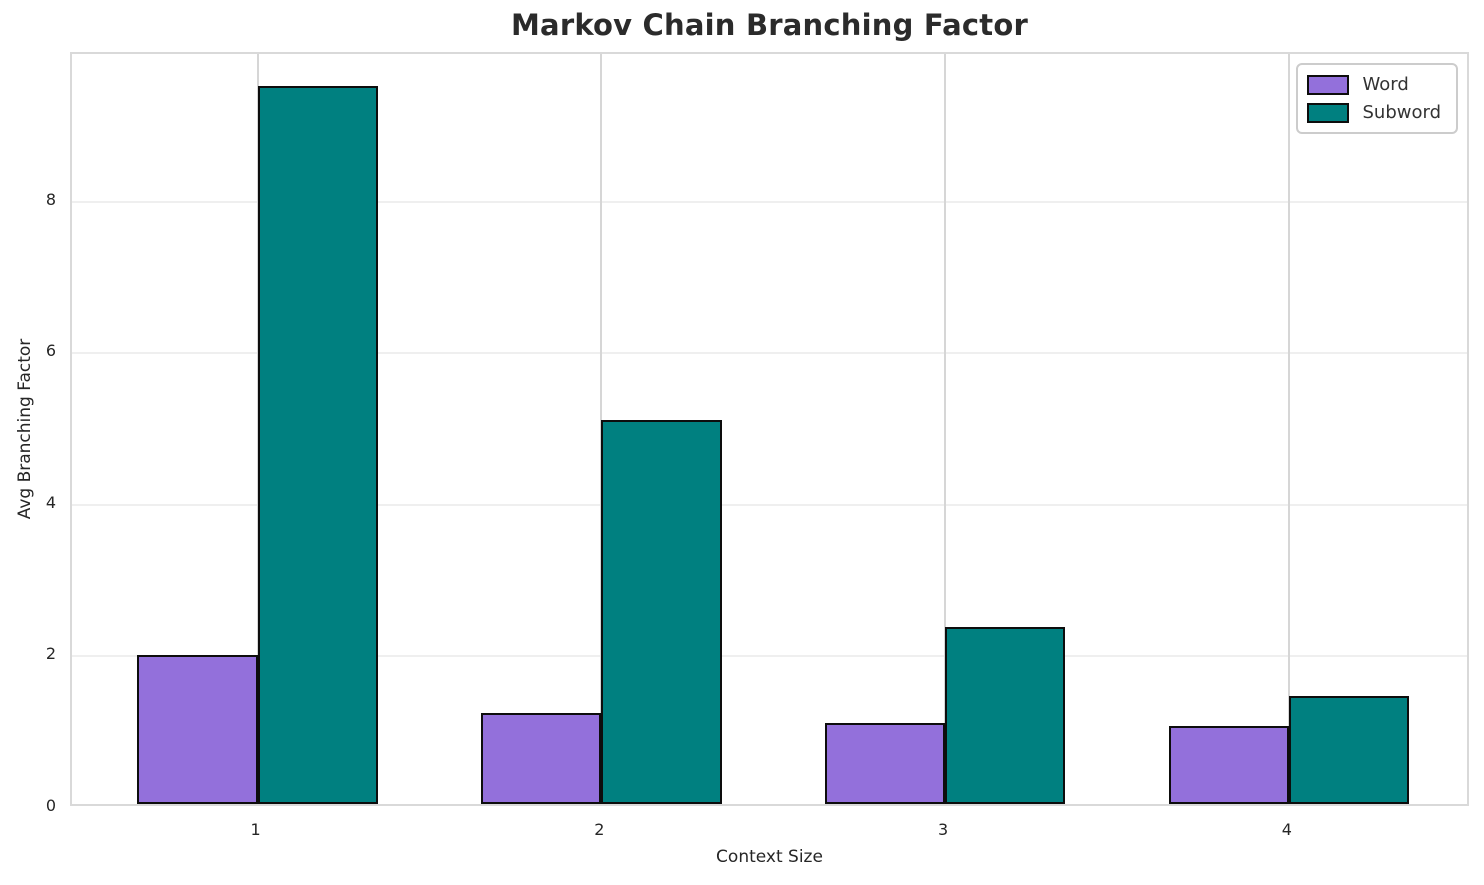 The width and height of the screenshot is (1484, 885). What do you see at coordinates (1328, 112) in the screenshot?
I see `legend-swatch-subword` at bounding box center [1328, 112].